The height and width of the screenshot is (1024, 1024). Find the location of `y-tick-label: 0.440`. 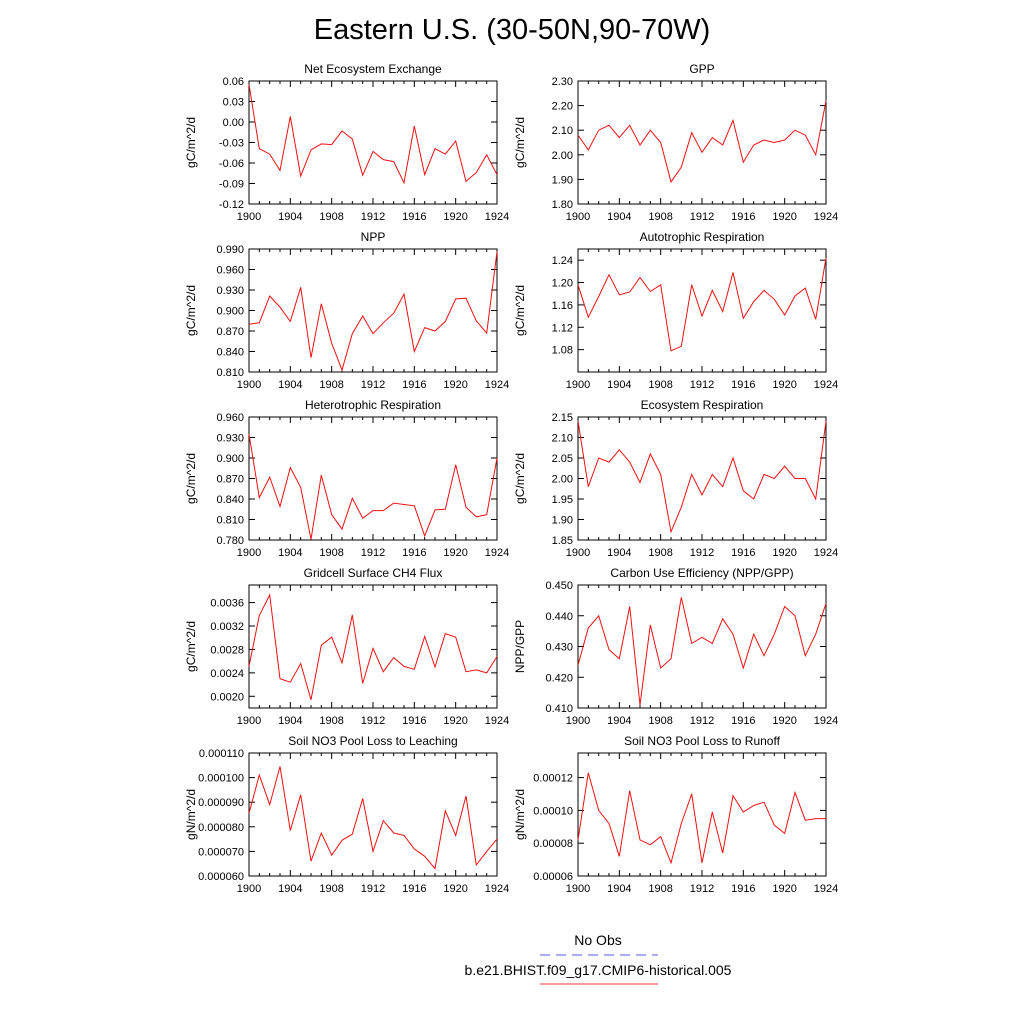

y-tick-label: 0.440 is located at coordinates (559, 617).